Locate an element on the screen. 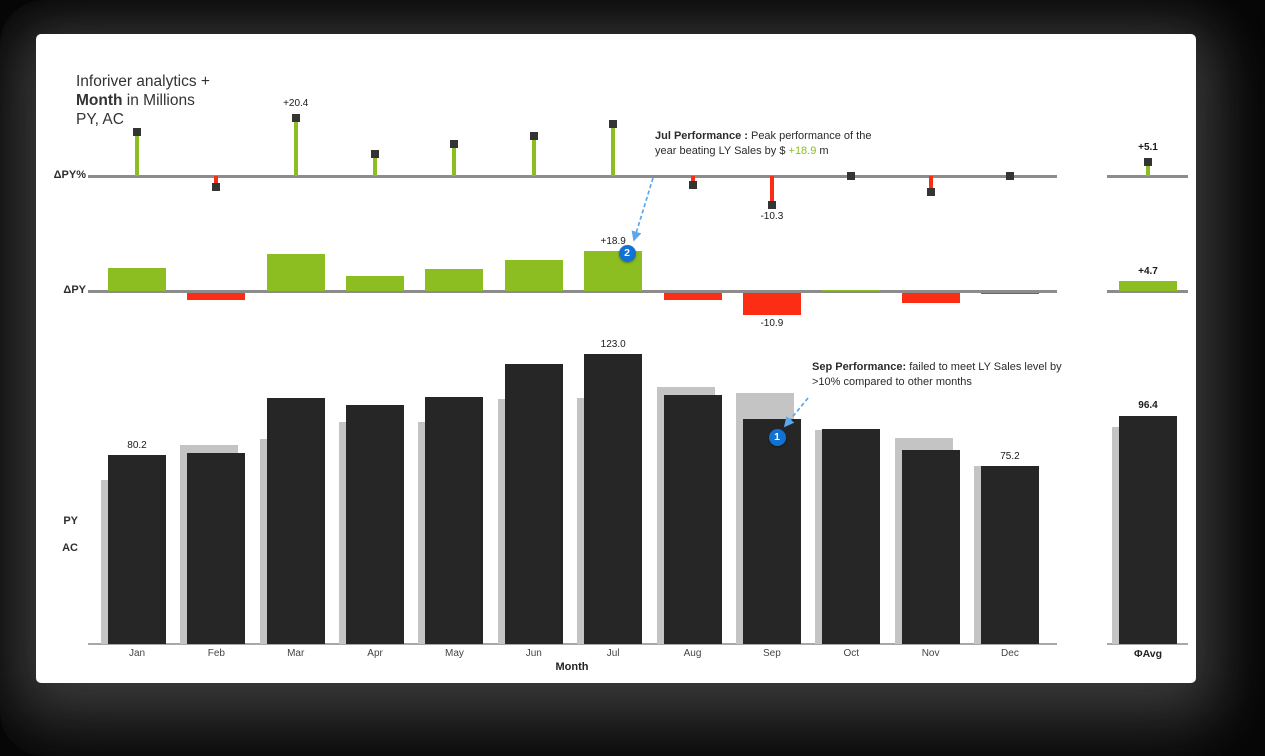 Image resolution: width=1265 pixels, height=756 pixels. bar-ac-sep is located at coordinates (771, 531).